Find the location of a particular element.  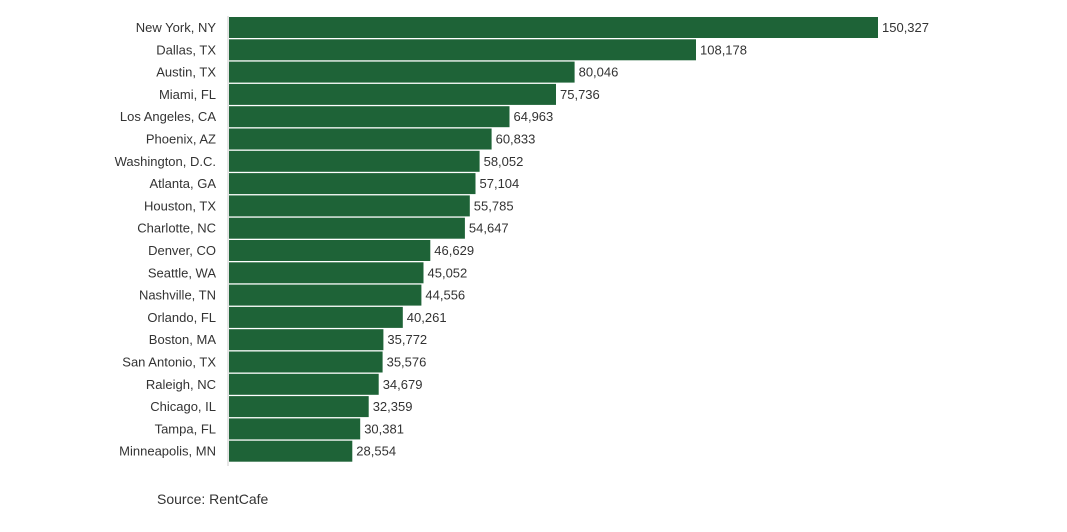

category-label: Boston, MA is located at coordinates (183, 339).